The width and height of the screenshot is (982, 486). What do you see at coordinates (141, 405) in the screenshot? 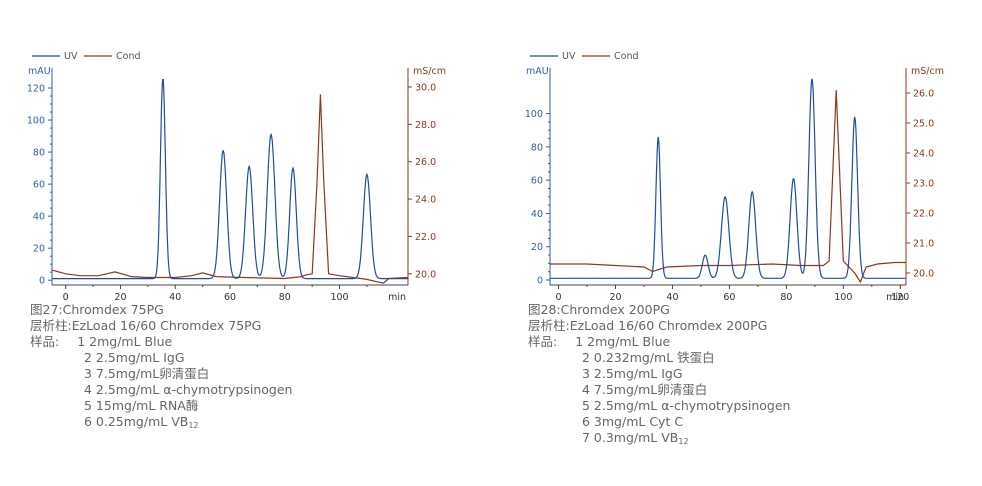
I see `sample-item: 5 15mg/mL RNA酶` at bounding box center [141, 405].